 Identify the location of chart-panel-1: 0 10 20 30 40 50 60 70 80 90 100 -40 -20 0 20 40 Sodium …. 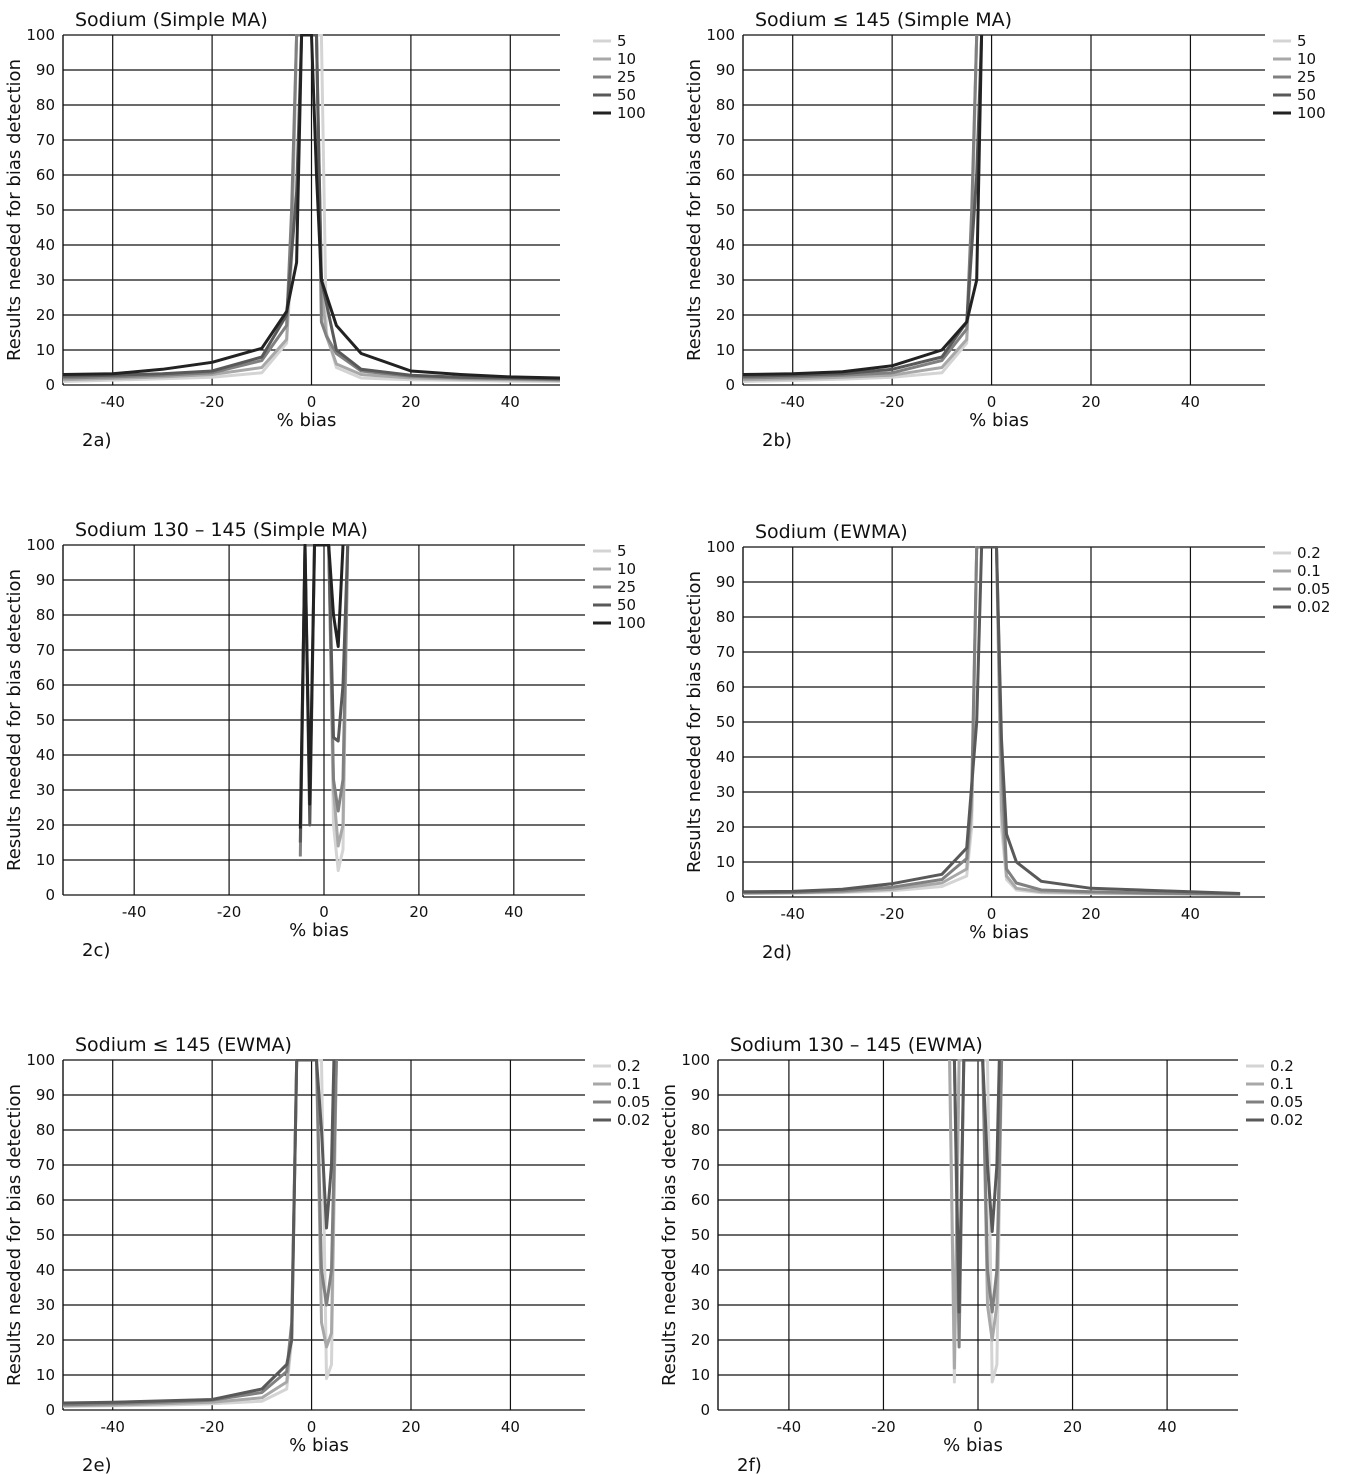
(325, 230).